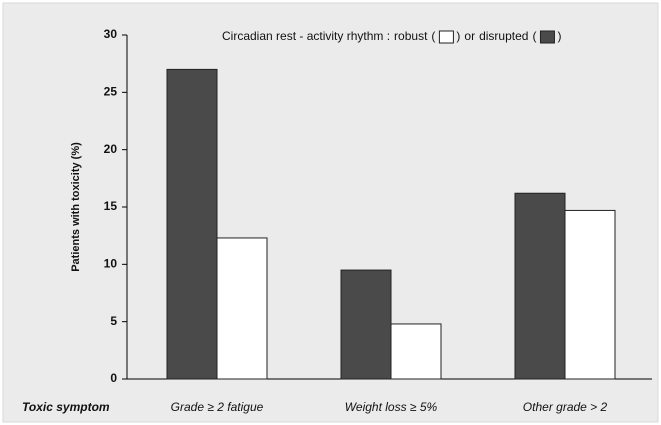  What do you see at coordinates (411, 36) in the screenshot?
I see `legend-label: robust` at bounding box center [411, 36].